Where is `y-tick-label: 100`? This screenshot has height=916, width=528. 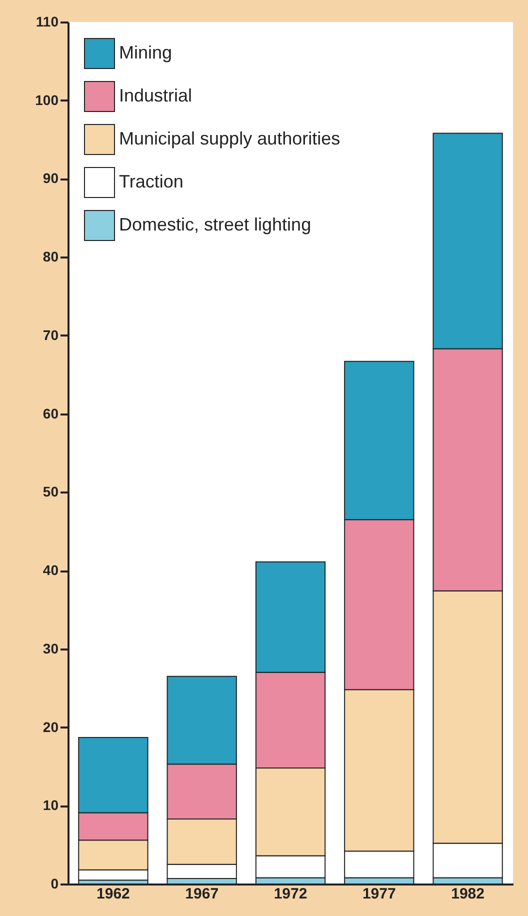
y-tick-label: 100 is located at coordinates (47, 100).